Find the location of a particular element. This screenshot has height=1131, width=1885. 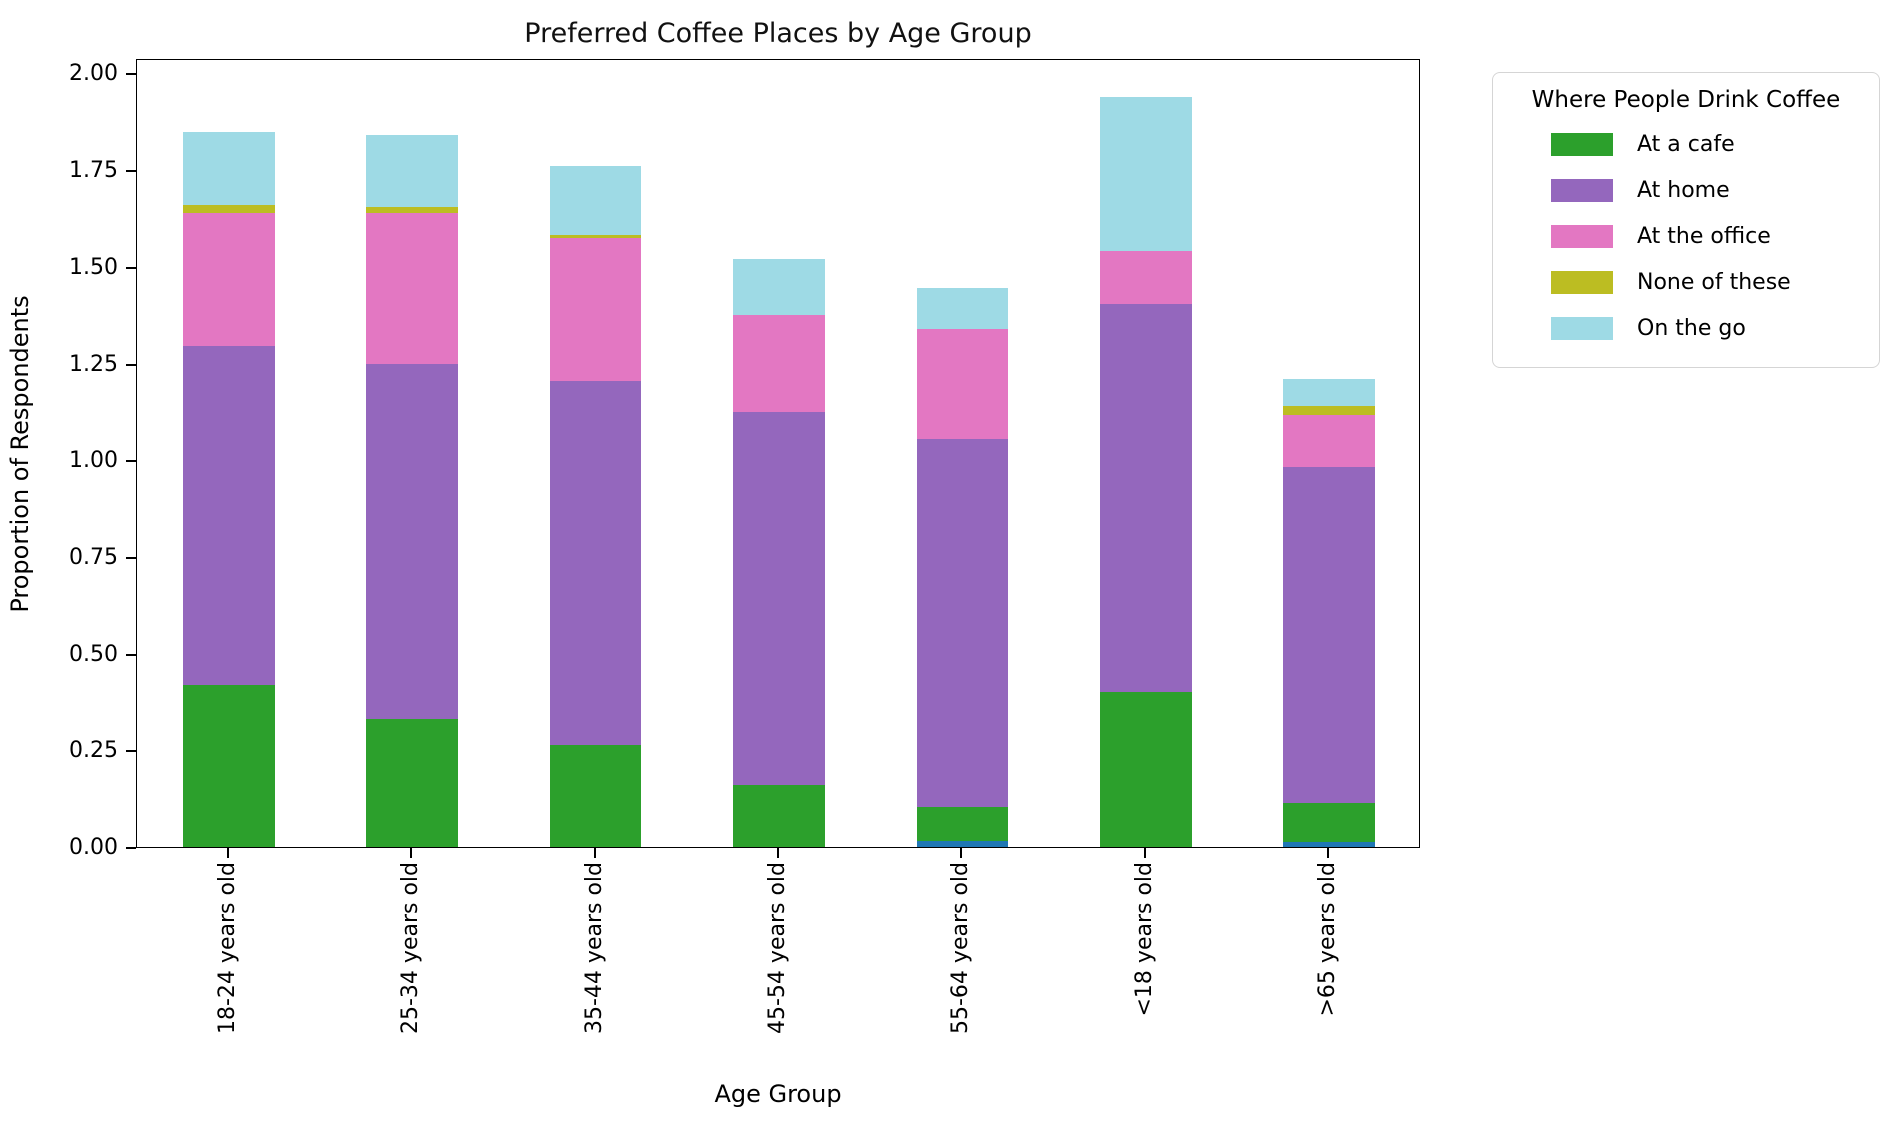

legend-item: On the go is located at coordinates (1686, 328).